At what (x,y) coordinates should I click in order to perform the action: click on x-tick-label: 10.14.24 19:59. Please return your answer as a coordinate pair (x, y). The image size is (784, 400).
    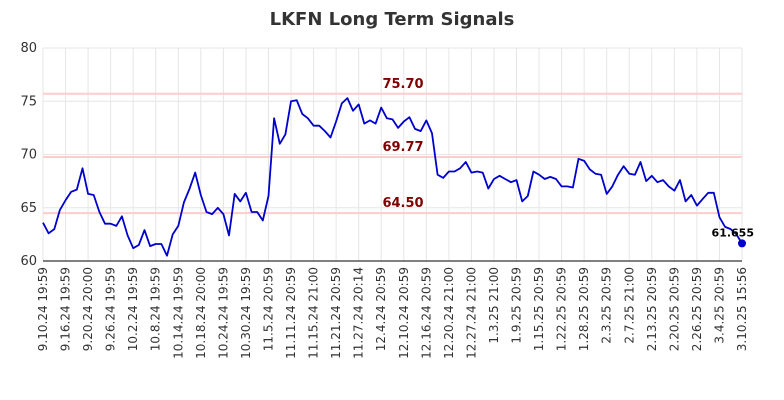
    Looking at the image, I should click on (178, 313).